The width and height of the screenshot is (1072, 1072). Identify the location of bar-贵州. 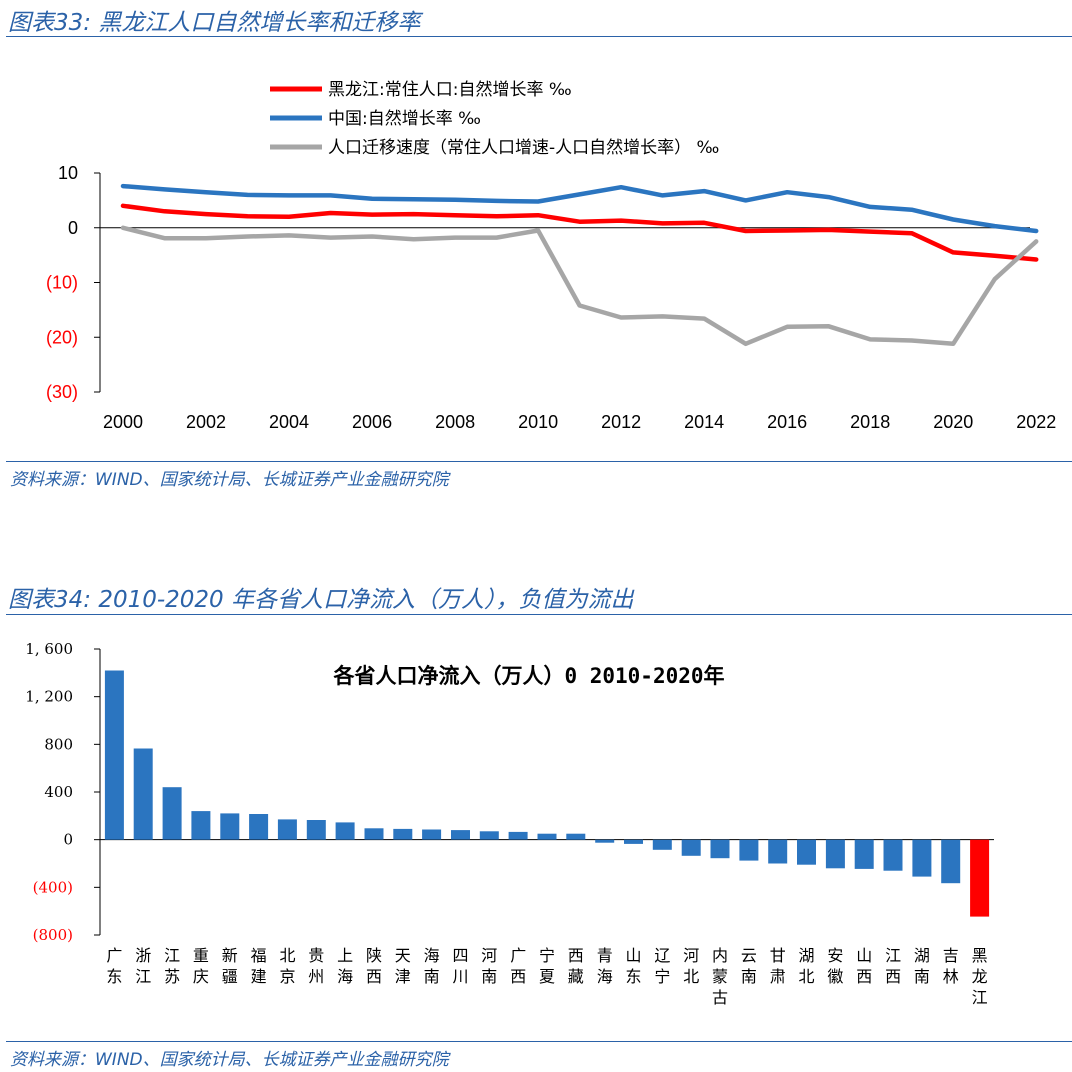
(316, 830).